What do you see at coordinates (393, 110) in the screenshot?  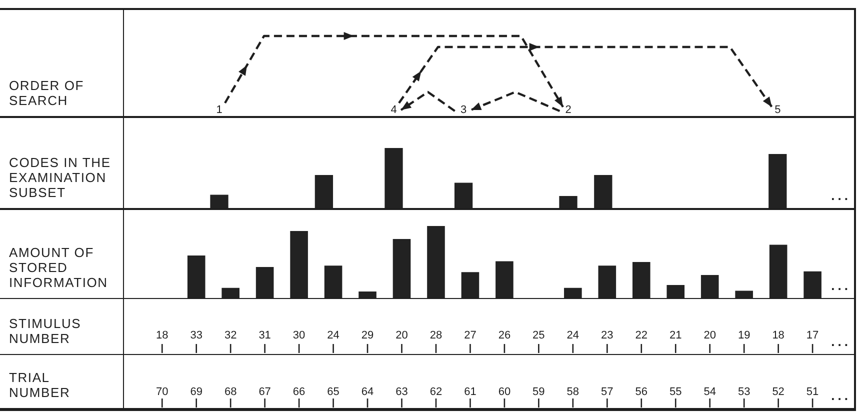 I see `data-label: 4` at bounding box center [393, 110].